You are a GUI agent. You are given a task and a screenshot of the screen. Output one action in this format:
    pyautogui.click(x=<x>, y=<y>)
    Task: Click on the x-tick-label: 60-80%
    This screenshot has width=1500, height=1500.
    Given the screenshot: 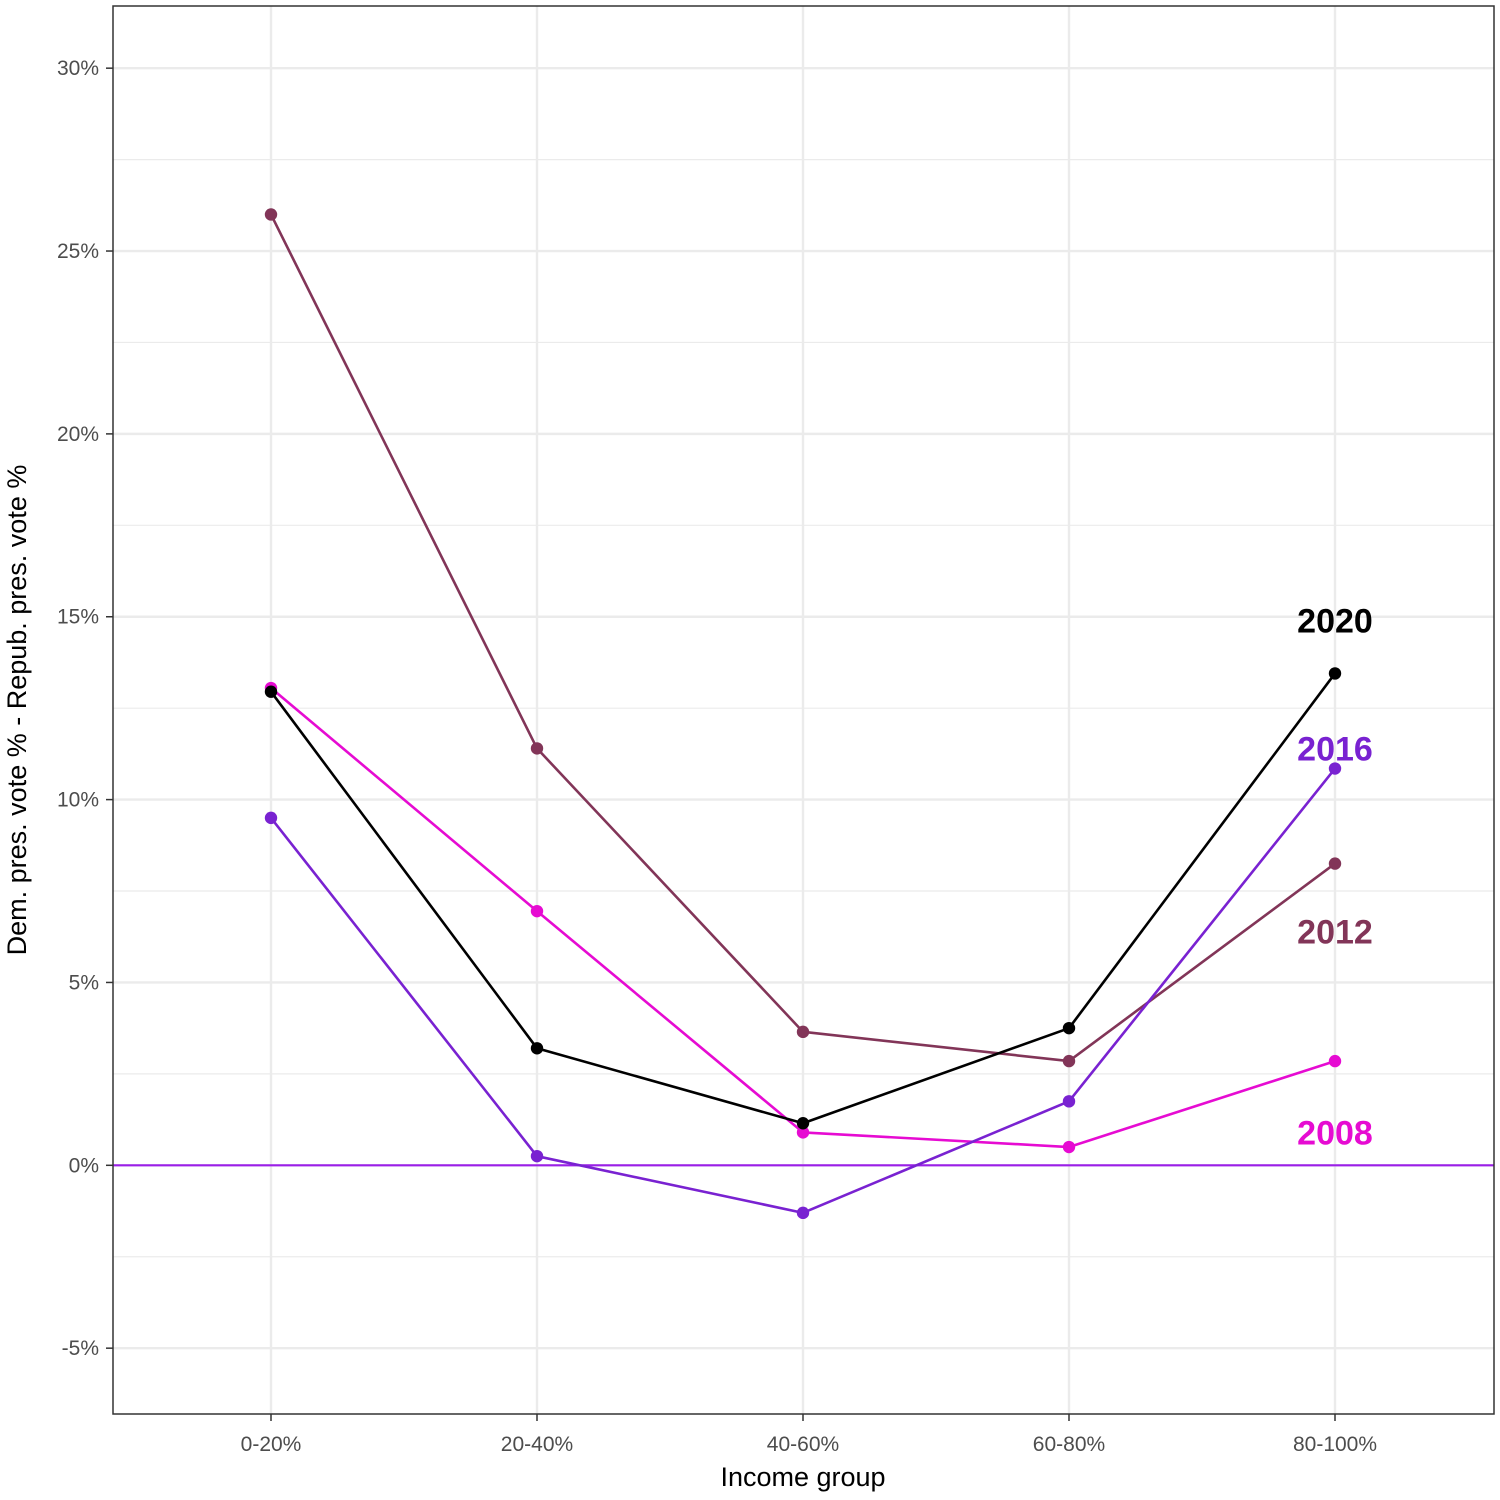 What is the action you would take?
    pyautogui.click(x=1069, y=1444)
    